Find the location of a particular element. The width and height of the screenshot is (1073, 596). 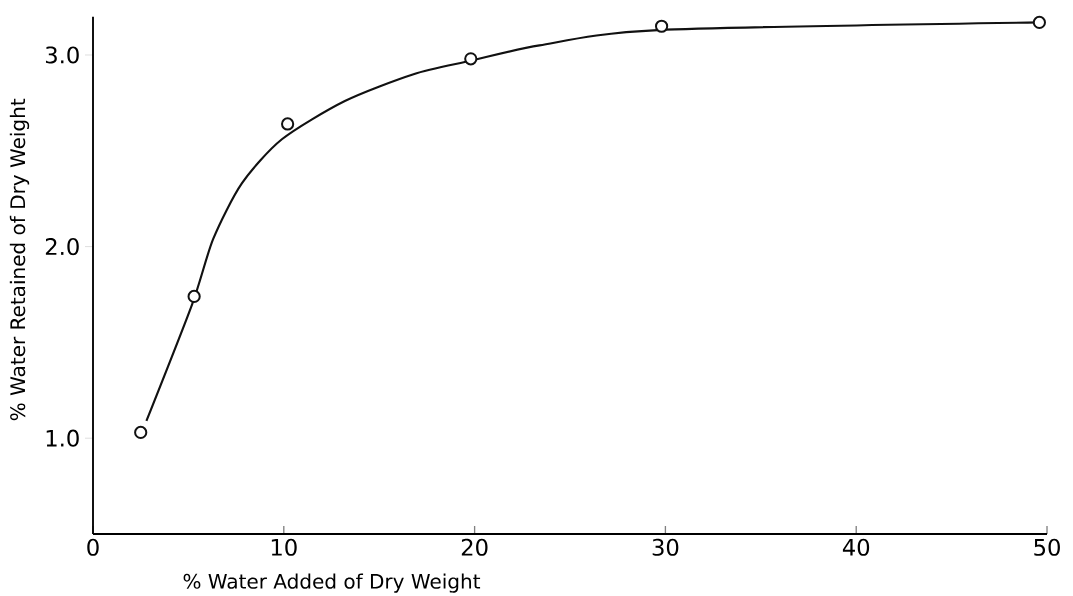

x-tick-label: 0 is located at coordinates (93, 547).